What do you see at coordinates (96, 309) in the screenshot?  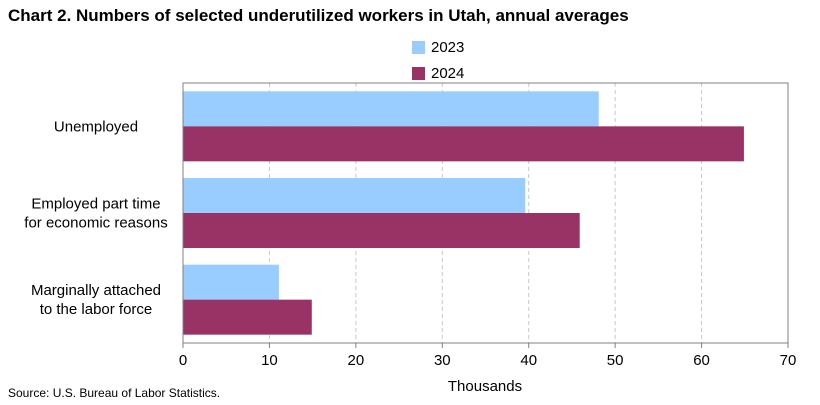 I see `category-label: to the labor force` at bounding box center [96, 309].